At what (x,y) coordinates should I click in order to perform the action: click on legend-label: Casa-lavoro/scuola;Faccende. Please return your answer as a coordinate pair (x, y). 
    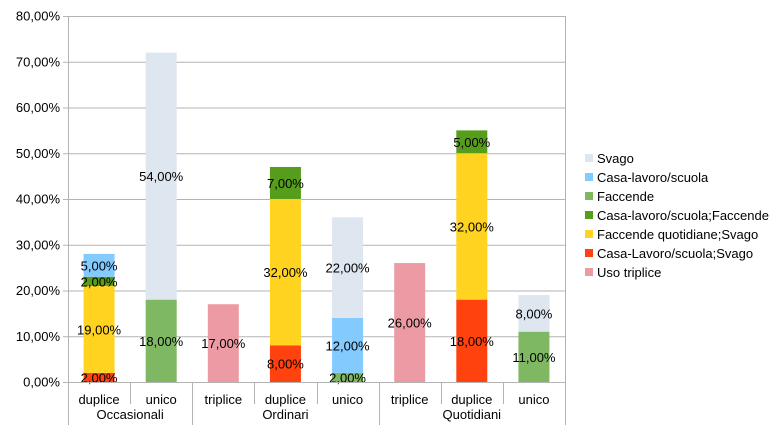
    Looking at the image, I should click on (683, 215).